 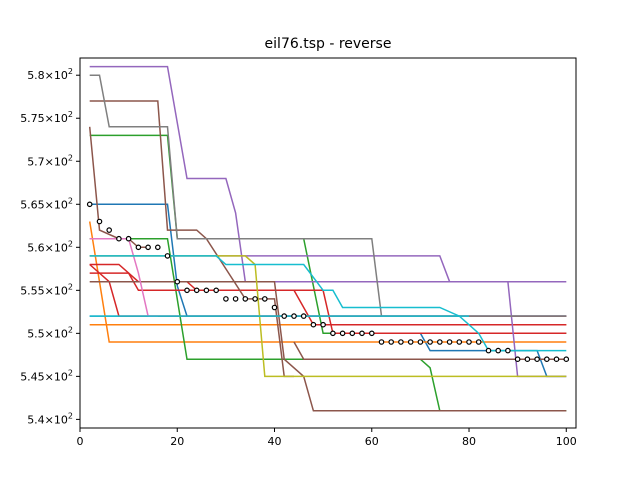 I want to click on y-tick-label-5: 5.65×10², so click(x=46, y=203).